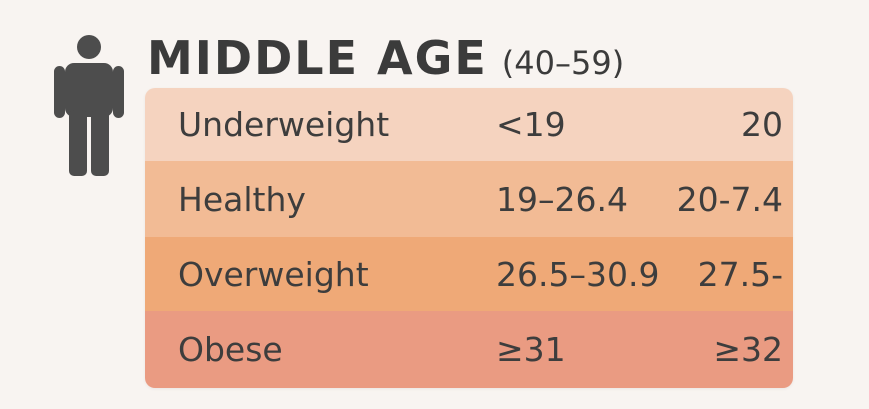 Image resolution: width=869 pixels, height=409 pixels. Describe the element at coordinates (531, 349) in the screenshot. I see `range-a-value: ≥31` at that location.